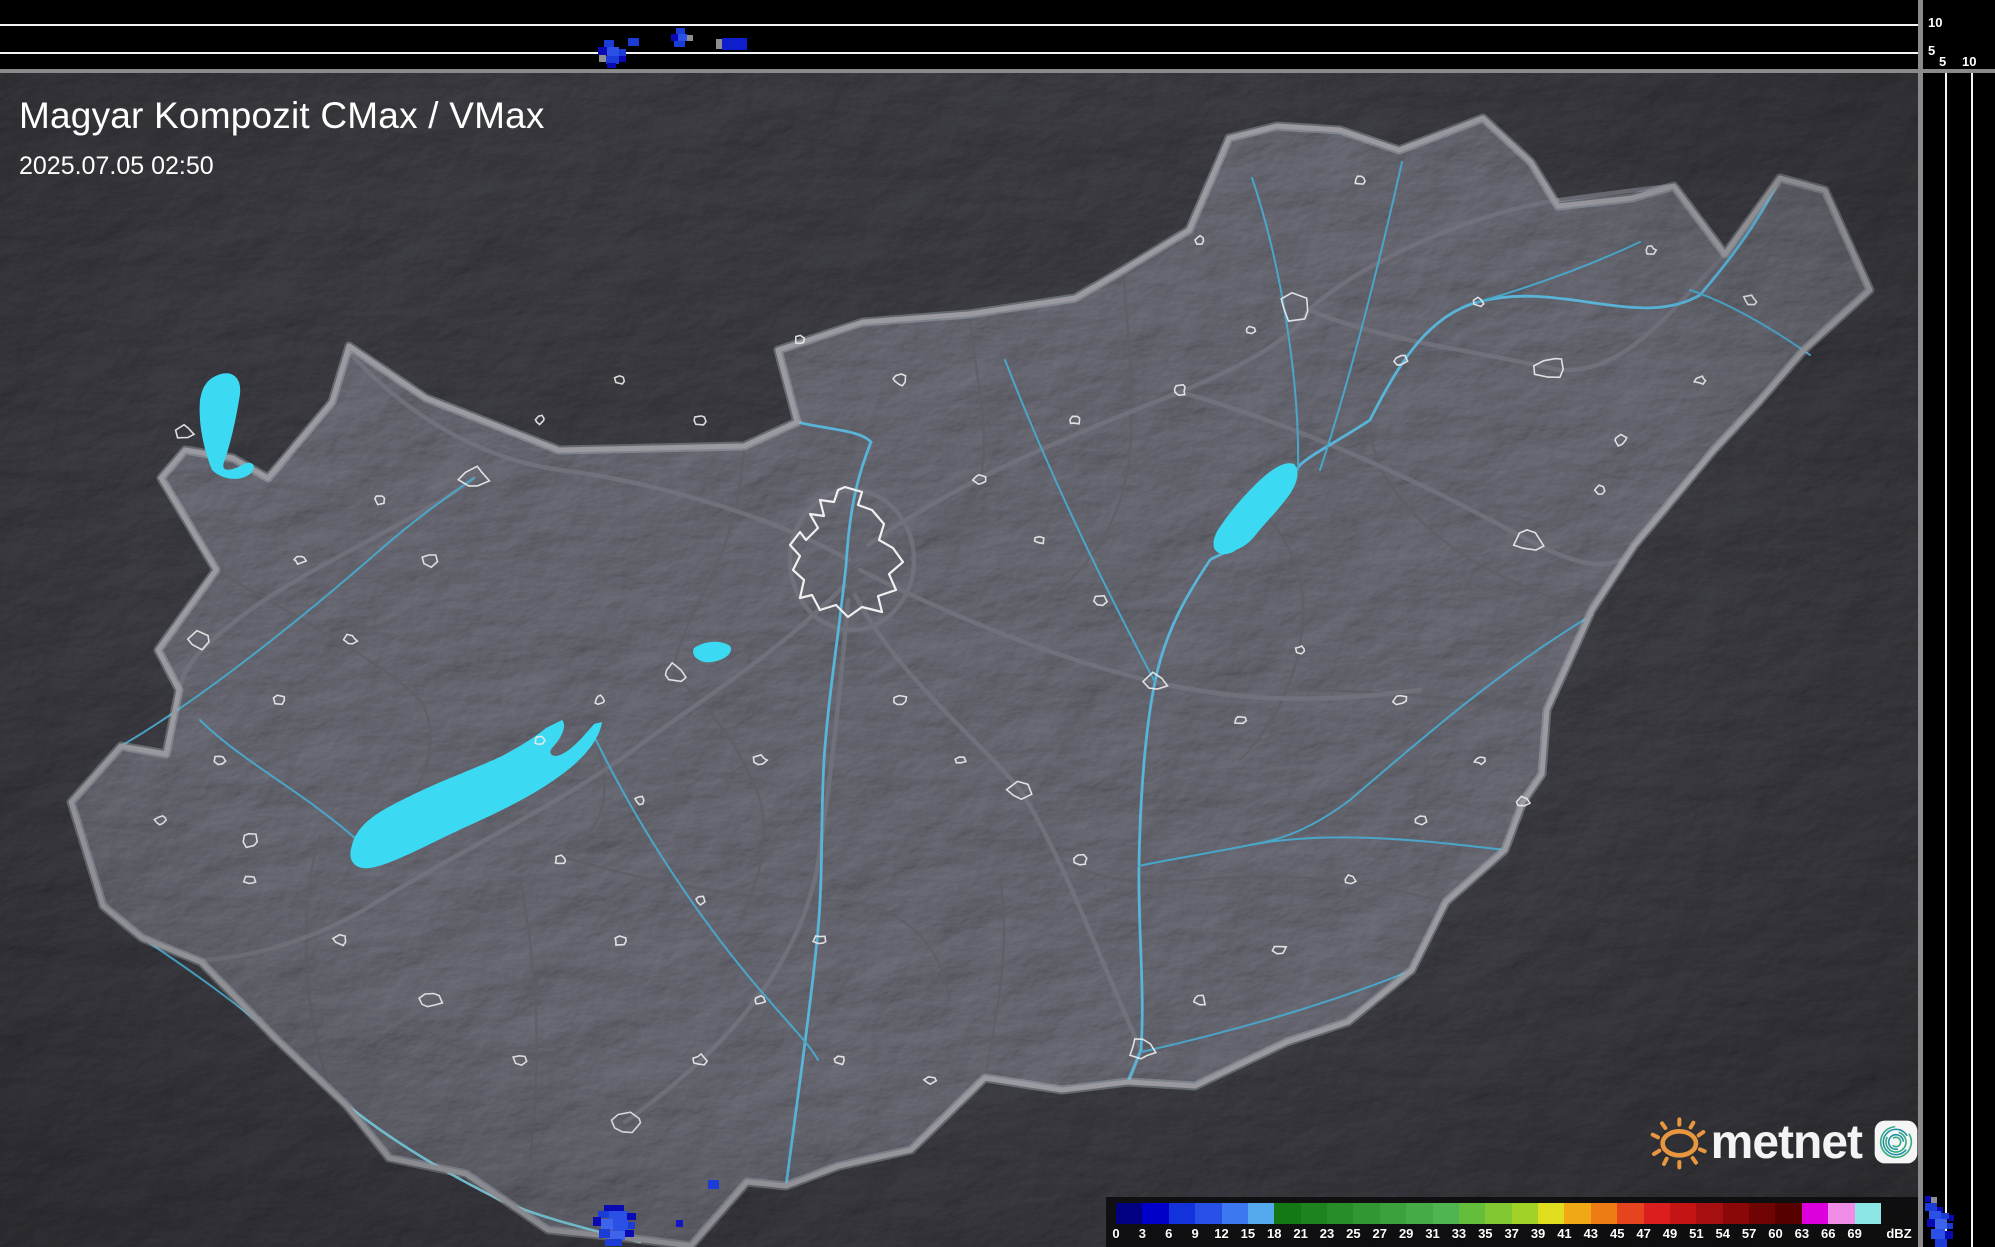 The height and width of the screenshot is (1247, 1995). I want to click on colorbar-tick: 51, so click(1696, 1233).